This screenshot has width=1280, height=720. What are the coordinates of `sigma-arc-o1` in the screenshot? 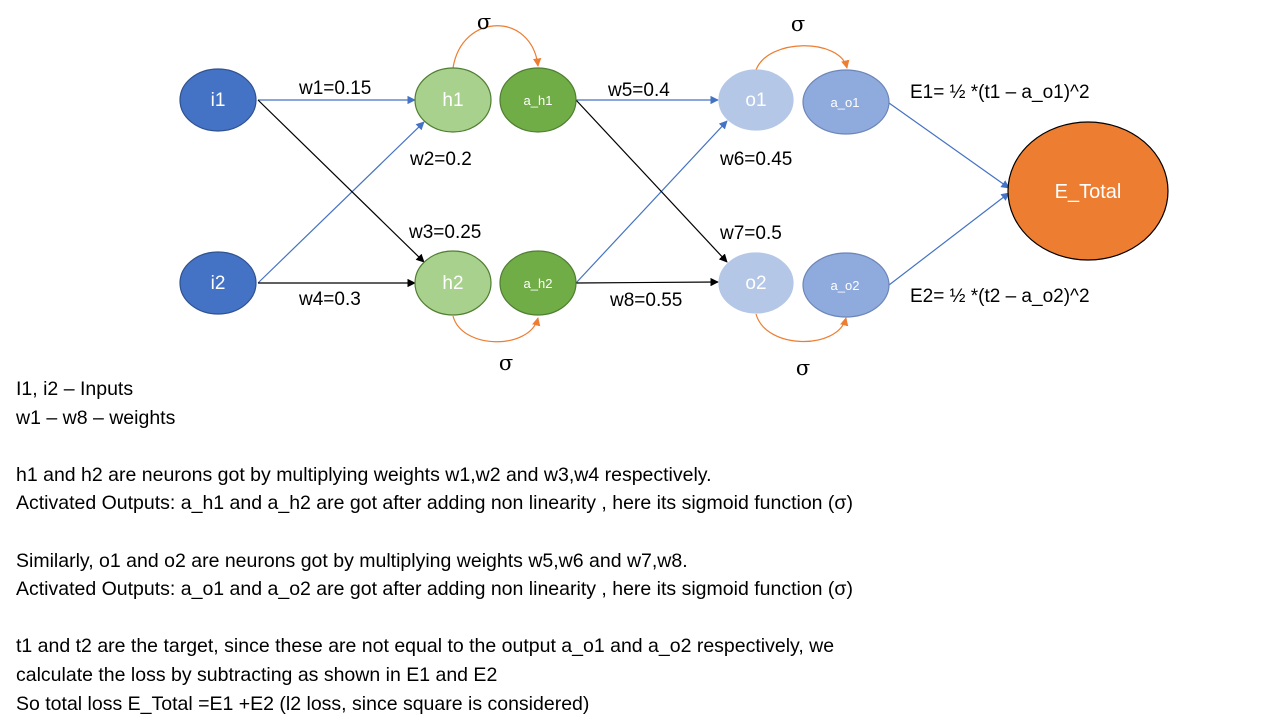 It's located at (802, 58).